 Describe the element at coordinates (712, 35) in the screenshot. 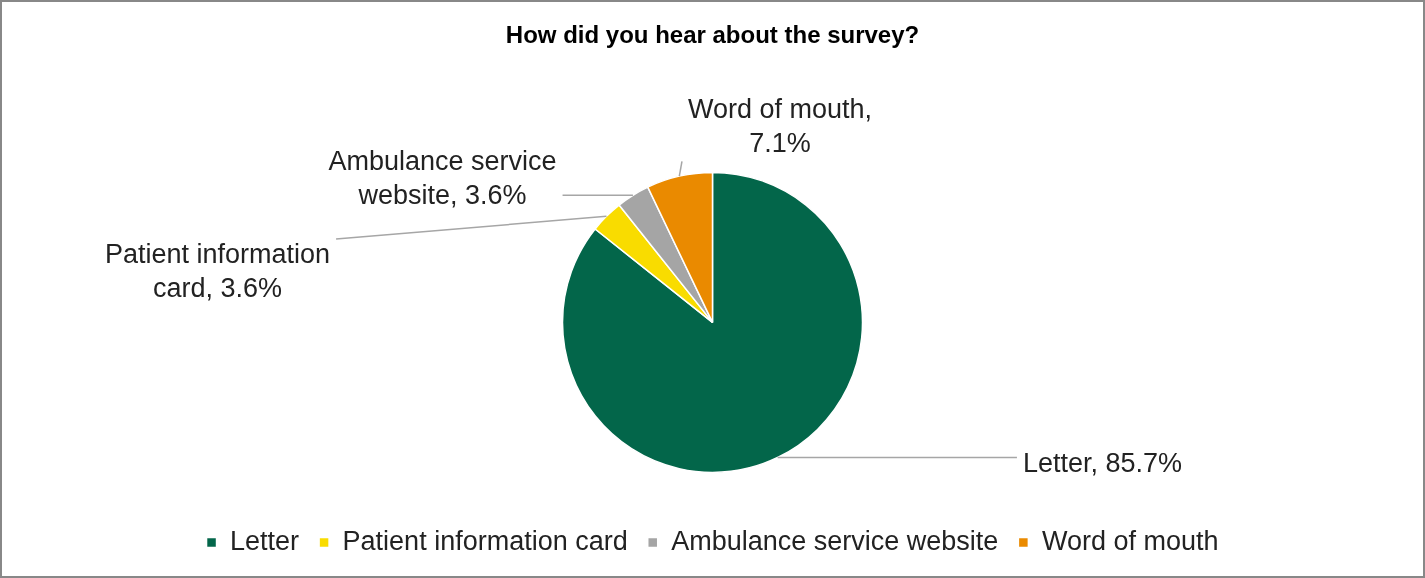

I see `chart-title: How did you hear about the survey?` at that location.